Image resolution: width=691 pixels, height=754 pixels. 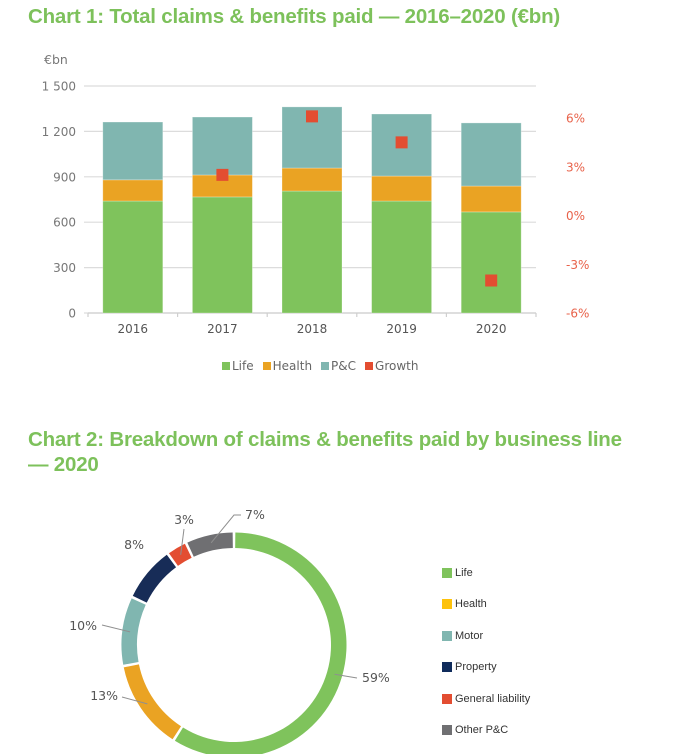 I want to click on legend-label: Other P&C, so click(x=482, y=730).